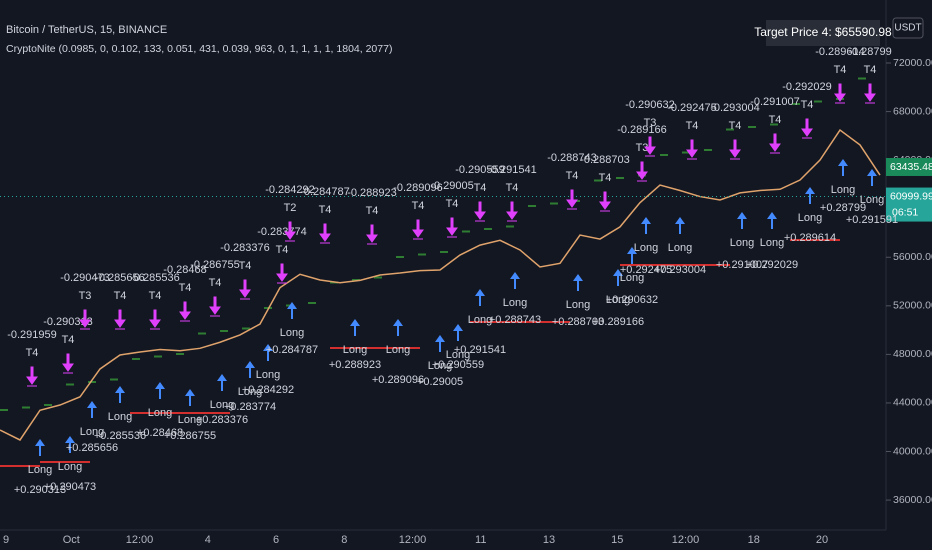 The image size is (932, 550). What do you see at coordinates (451, 186) in the screenshot?
I see `short-value: -0.29005` at bounding box center [451, 186].